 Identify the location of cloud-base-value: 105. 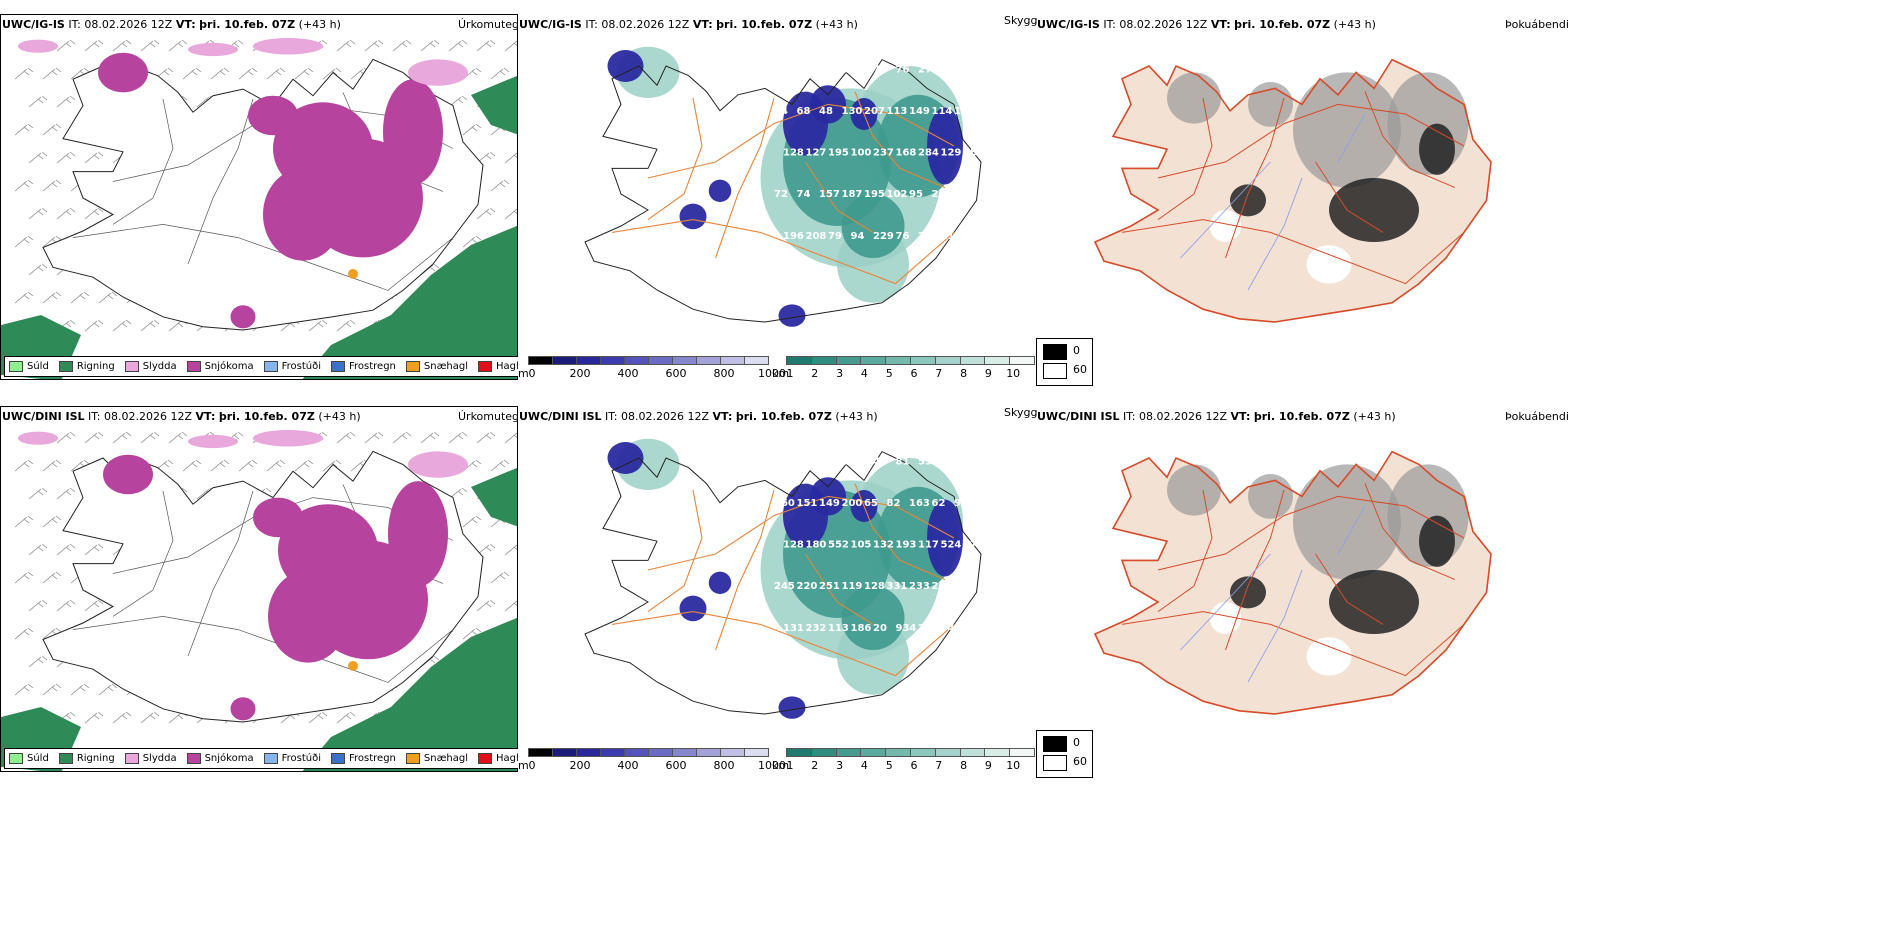
(861, 545).